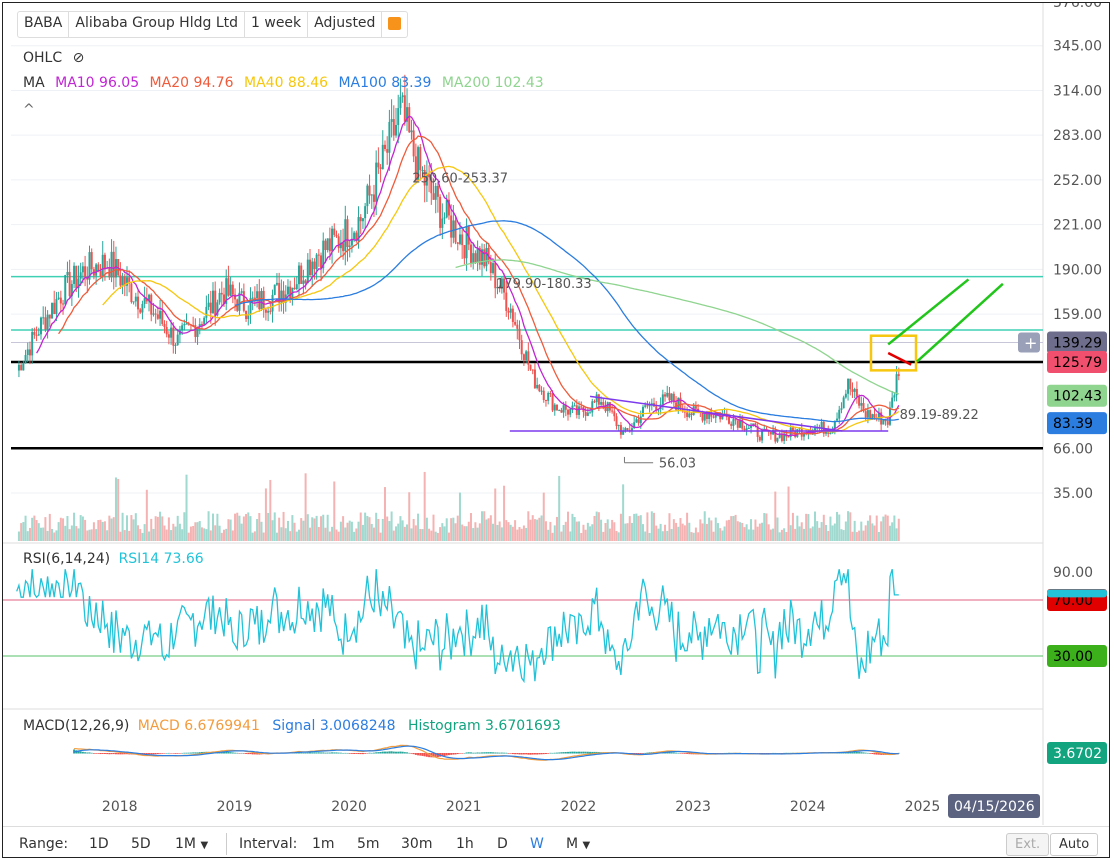 This screenshot has width=1114, height=862. What do you see at coordinates (394, 24) in the screenshot?
I see `symbol-menu` at bounding box center [394, 24].